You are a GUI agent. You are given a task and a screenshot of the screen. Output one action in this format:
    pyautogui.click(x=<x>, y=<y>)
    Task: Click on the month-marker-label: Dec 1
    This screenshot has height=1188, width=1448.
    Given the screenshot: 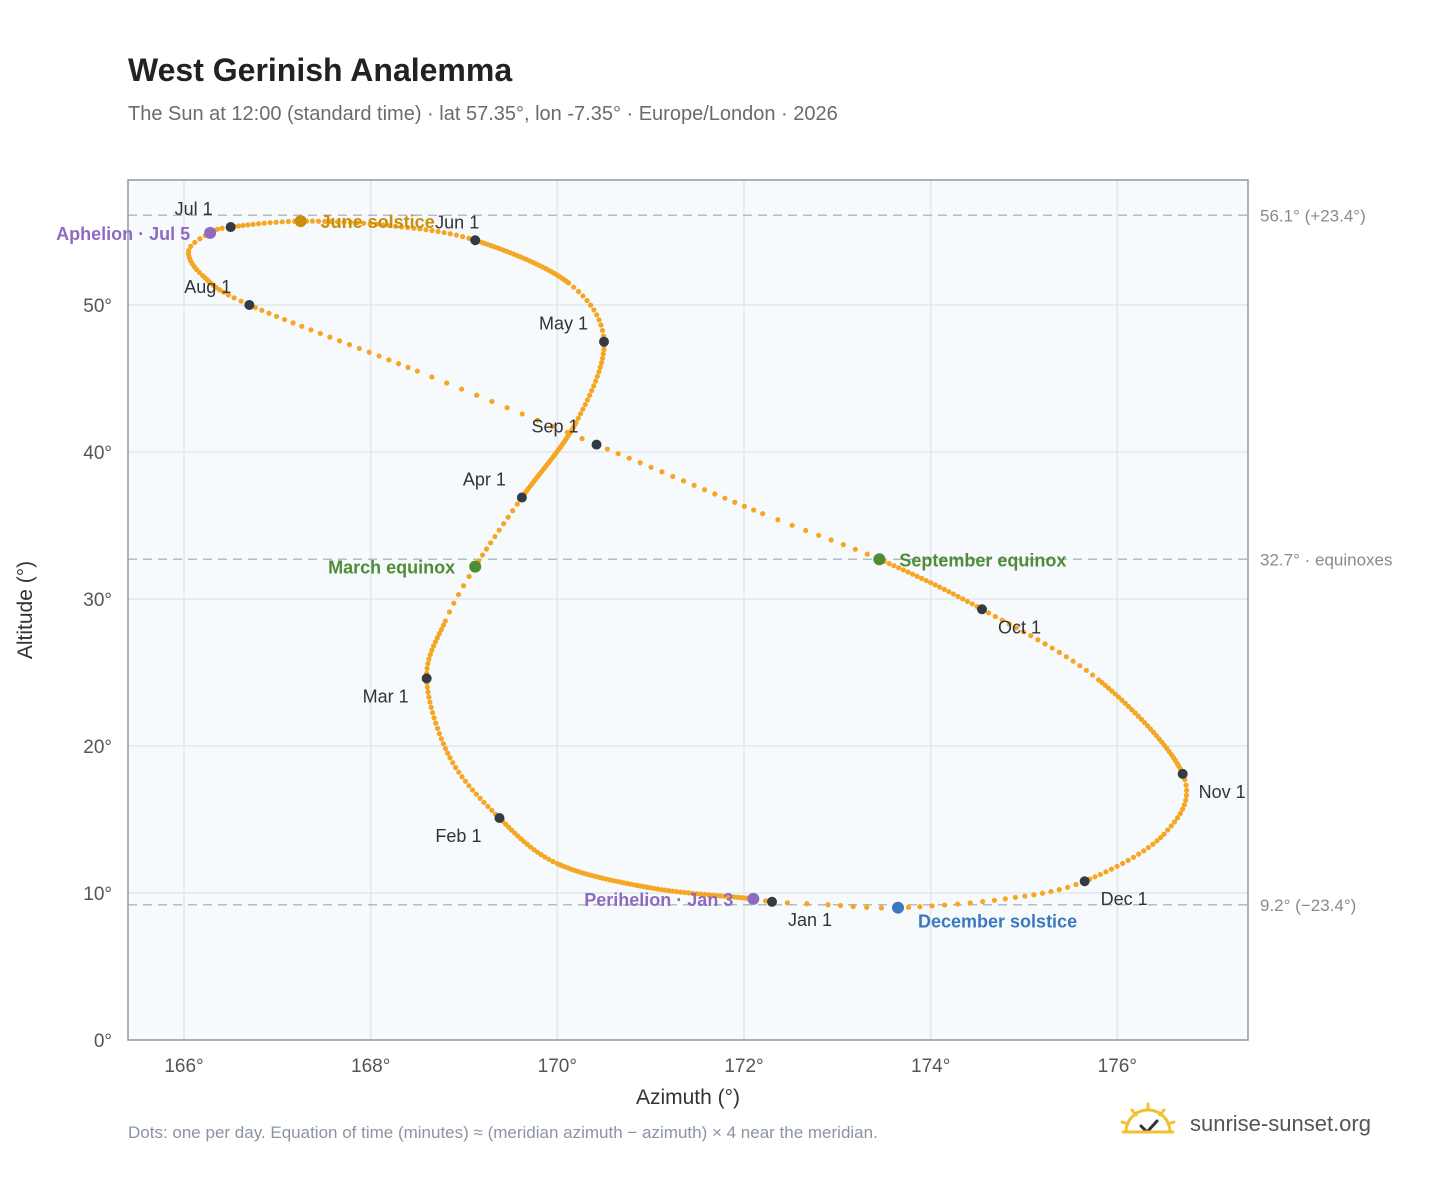 What is the action you would take?
    pyautogui.click(x=1124, y=899)
    